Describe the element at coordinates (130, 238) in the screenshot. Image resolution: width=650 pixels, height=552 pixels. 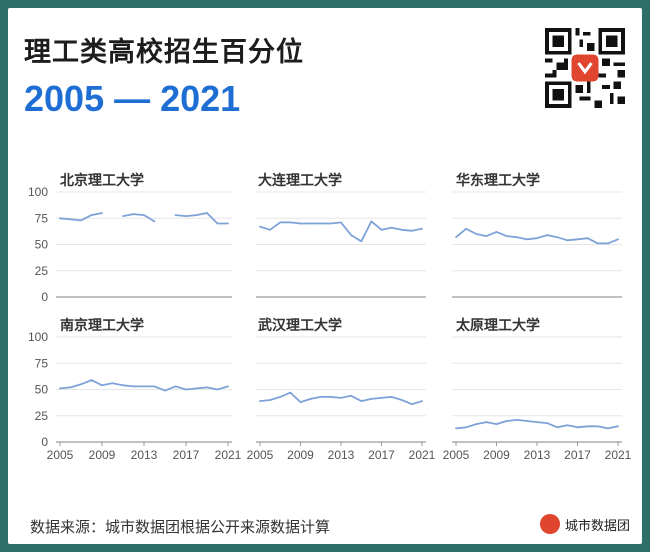
I see `panel-1: 北京理工大学 0 25 50 75 100` at that location.